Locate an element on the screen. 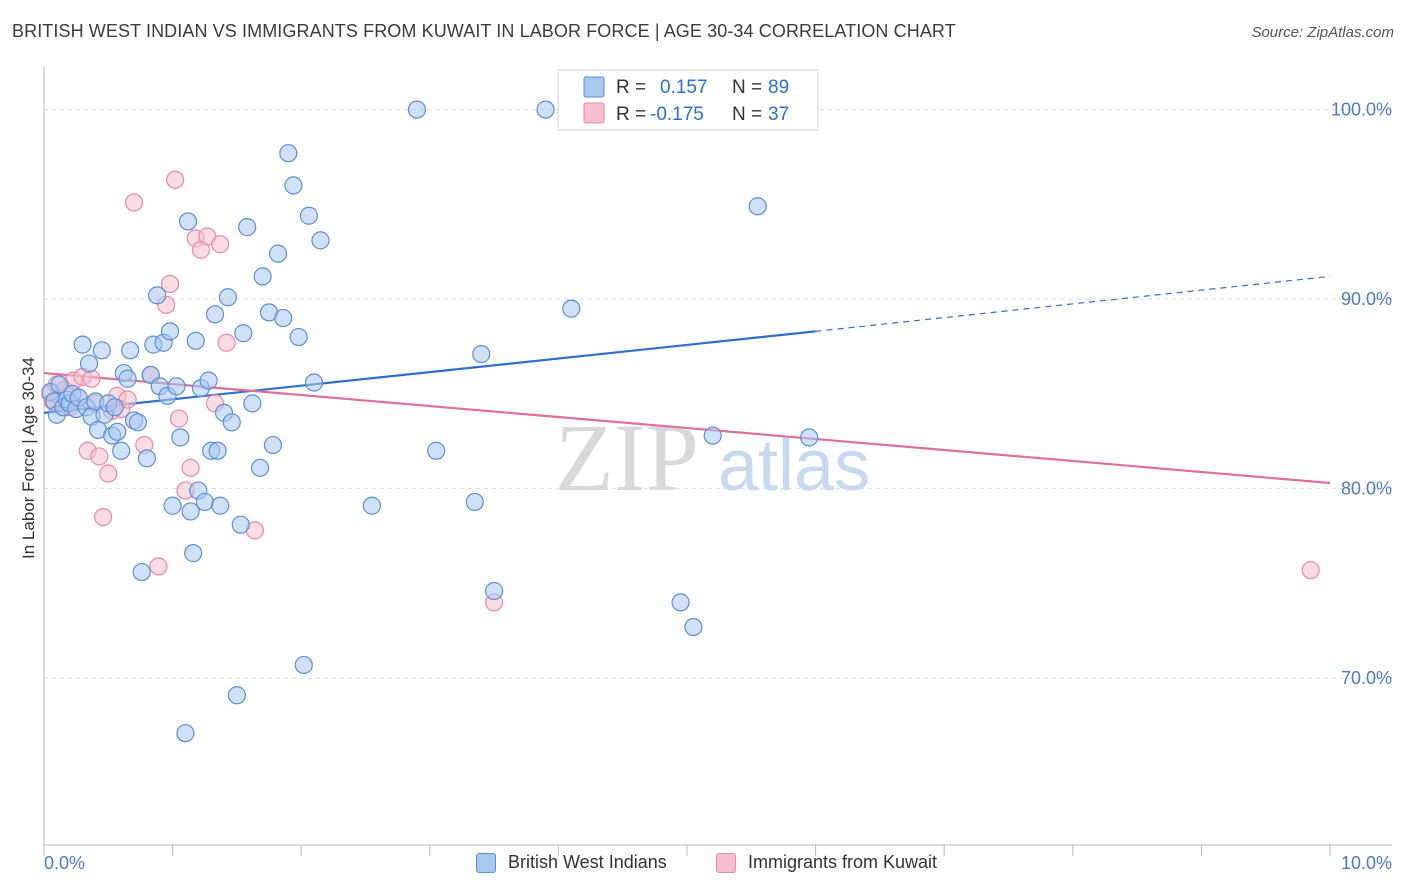 The height and width of the screenshot is (892, 1406). x-tick-label: 0.0% is located at coordinates (64, 863).